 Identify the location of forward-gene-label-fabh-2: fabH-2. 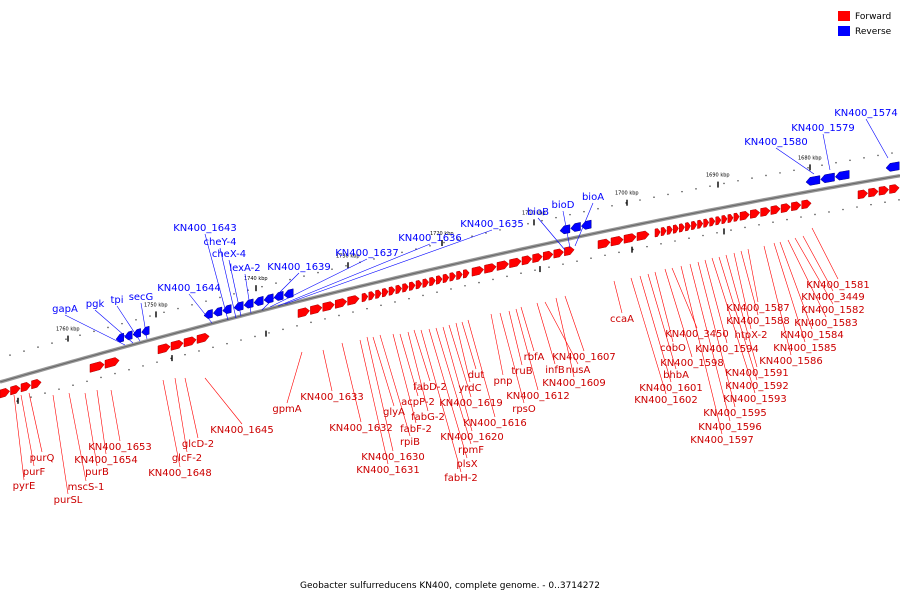
(461, 478).